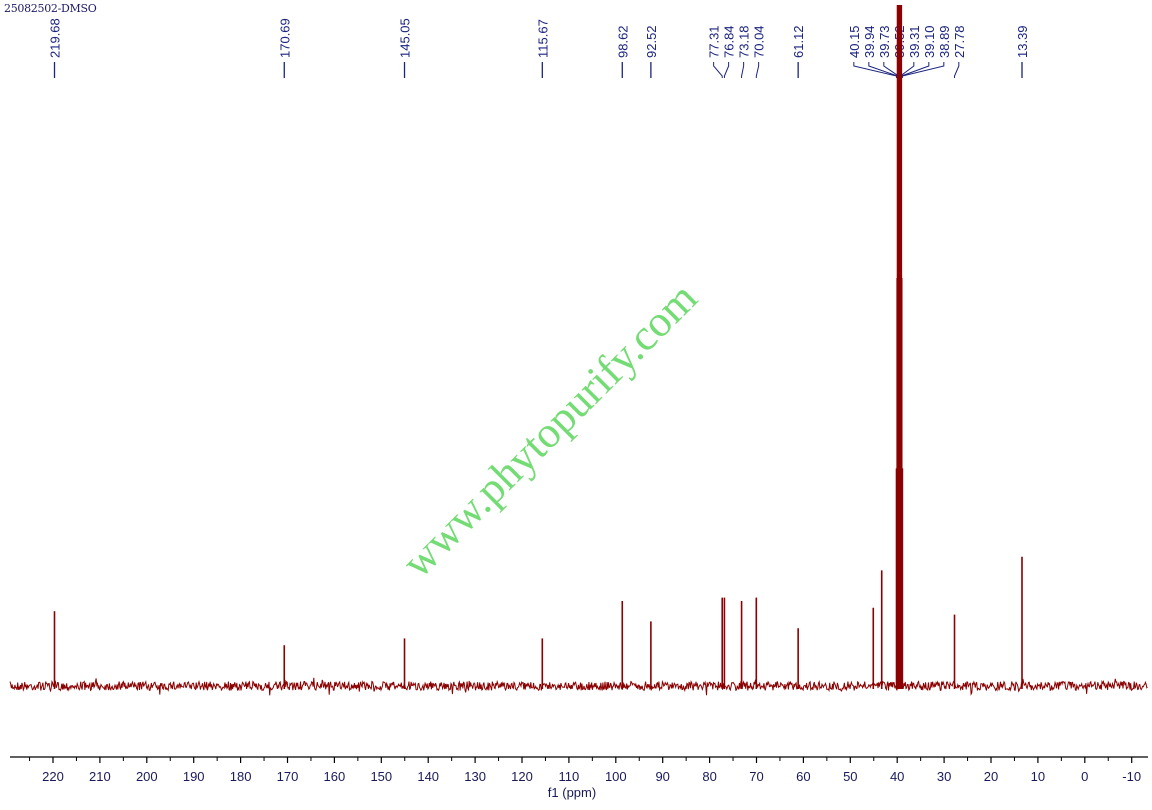 This screenshot has width=1152, height=810. Describe the element at coordinates (542, 38) in the screenshot. I see `peak-label: 115.67` at that location.